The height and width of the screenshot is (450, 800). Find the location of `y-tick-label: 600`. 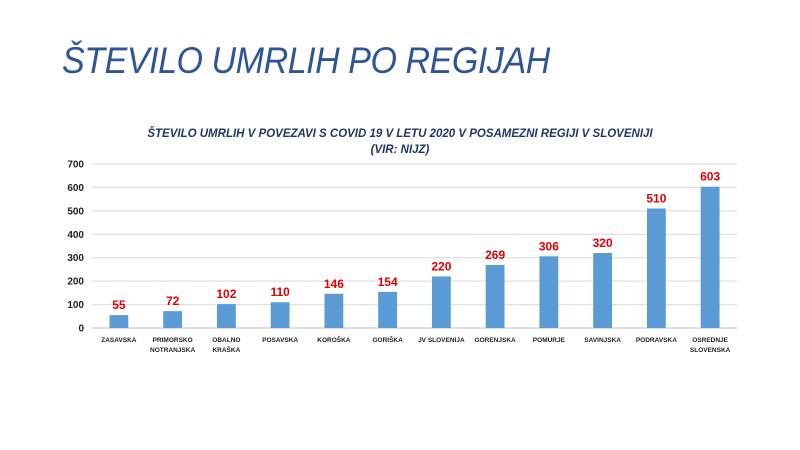

y-tick-label: 600 is located at coordinates (75, 188).